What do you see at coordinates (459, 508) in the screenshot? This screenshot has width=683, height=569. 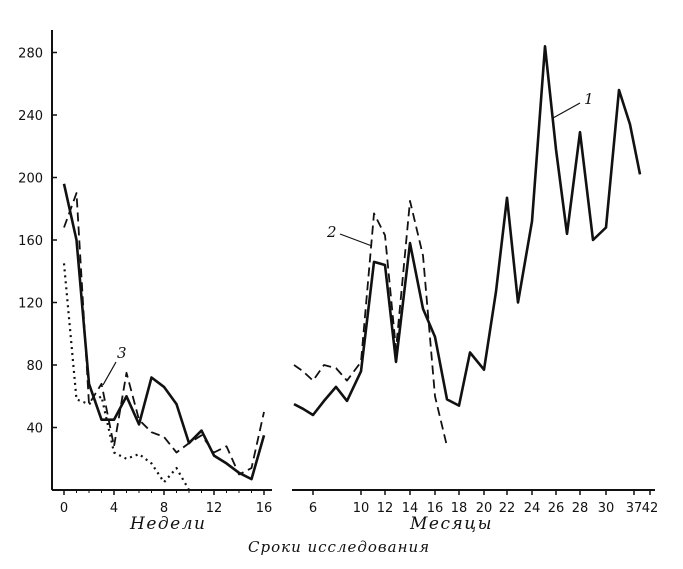 I see `x-tick-label-month-18: 18` at bounding box center [459, 508].